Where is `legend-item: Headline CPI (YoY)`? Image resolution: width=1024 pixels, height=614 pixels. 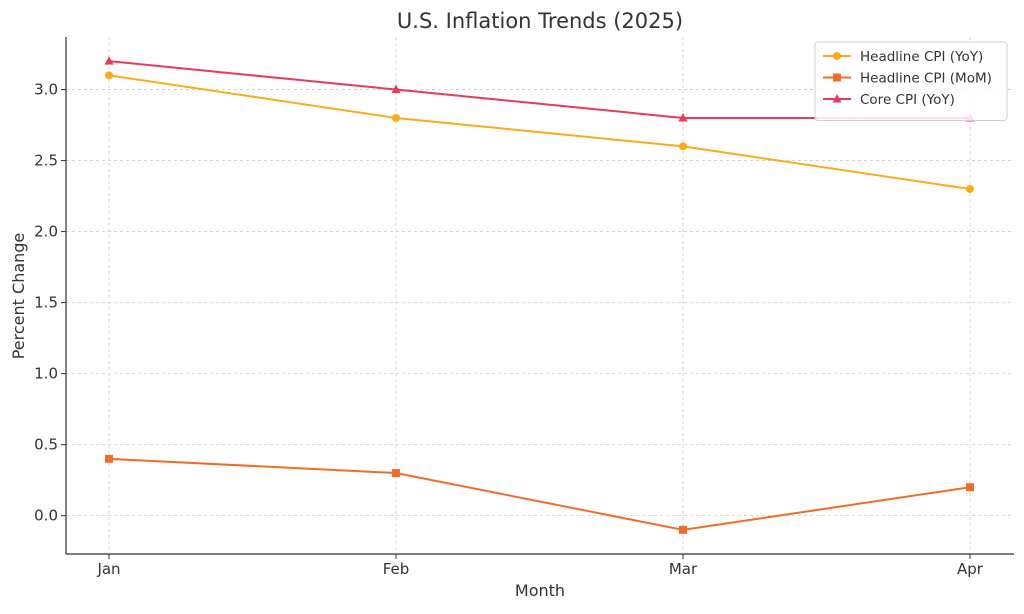 legend-item: Headline CPI (YoY) is located at coordinates (903, 57).